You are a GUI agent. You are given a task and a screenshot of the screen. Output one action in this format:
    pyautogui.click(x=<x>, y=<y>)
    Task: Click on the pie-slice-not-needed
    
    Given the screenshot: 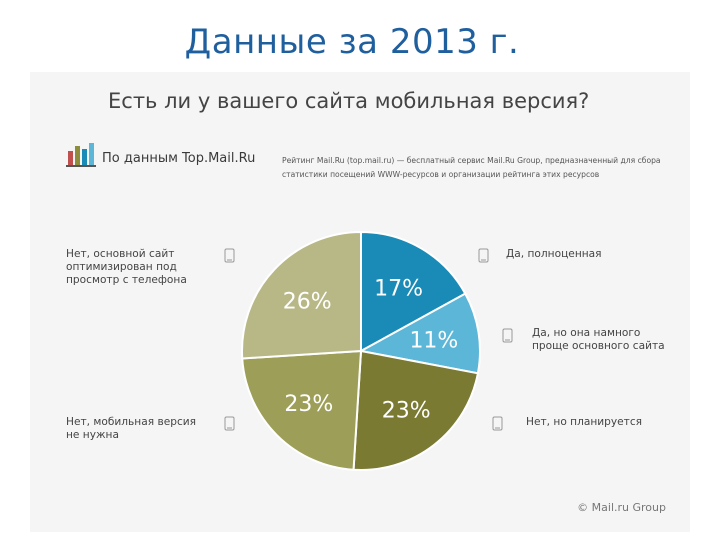 What is the action you would take?
    pyautogui.click(x=302, y=410)
    